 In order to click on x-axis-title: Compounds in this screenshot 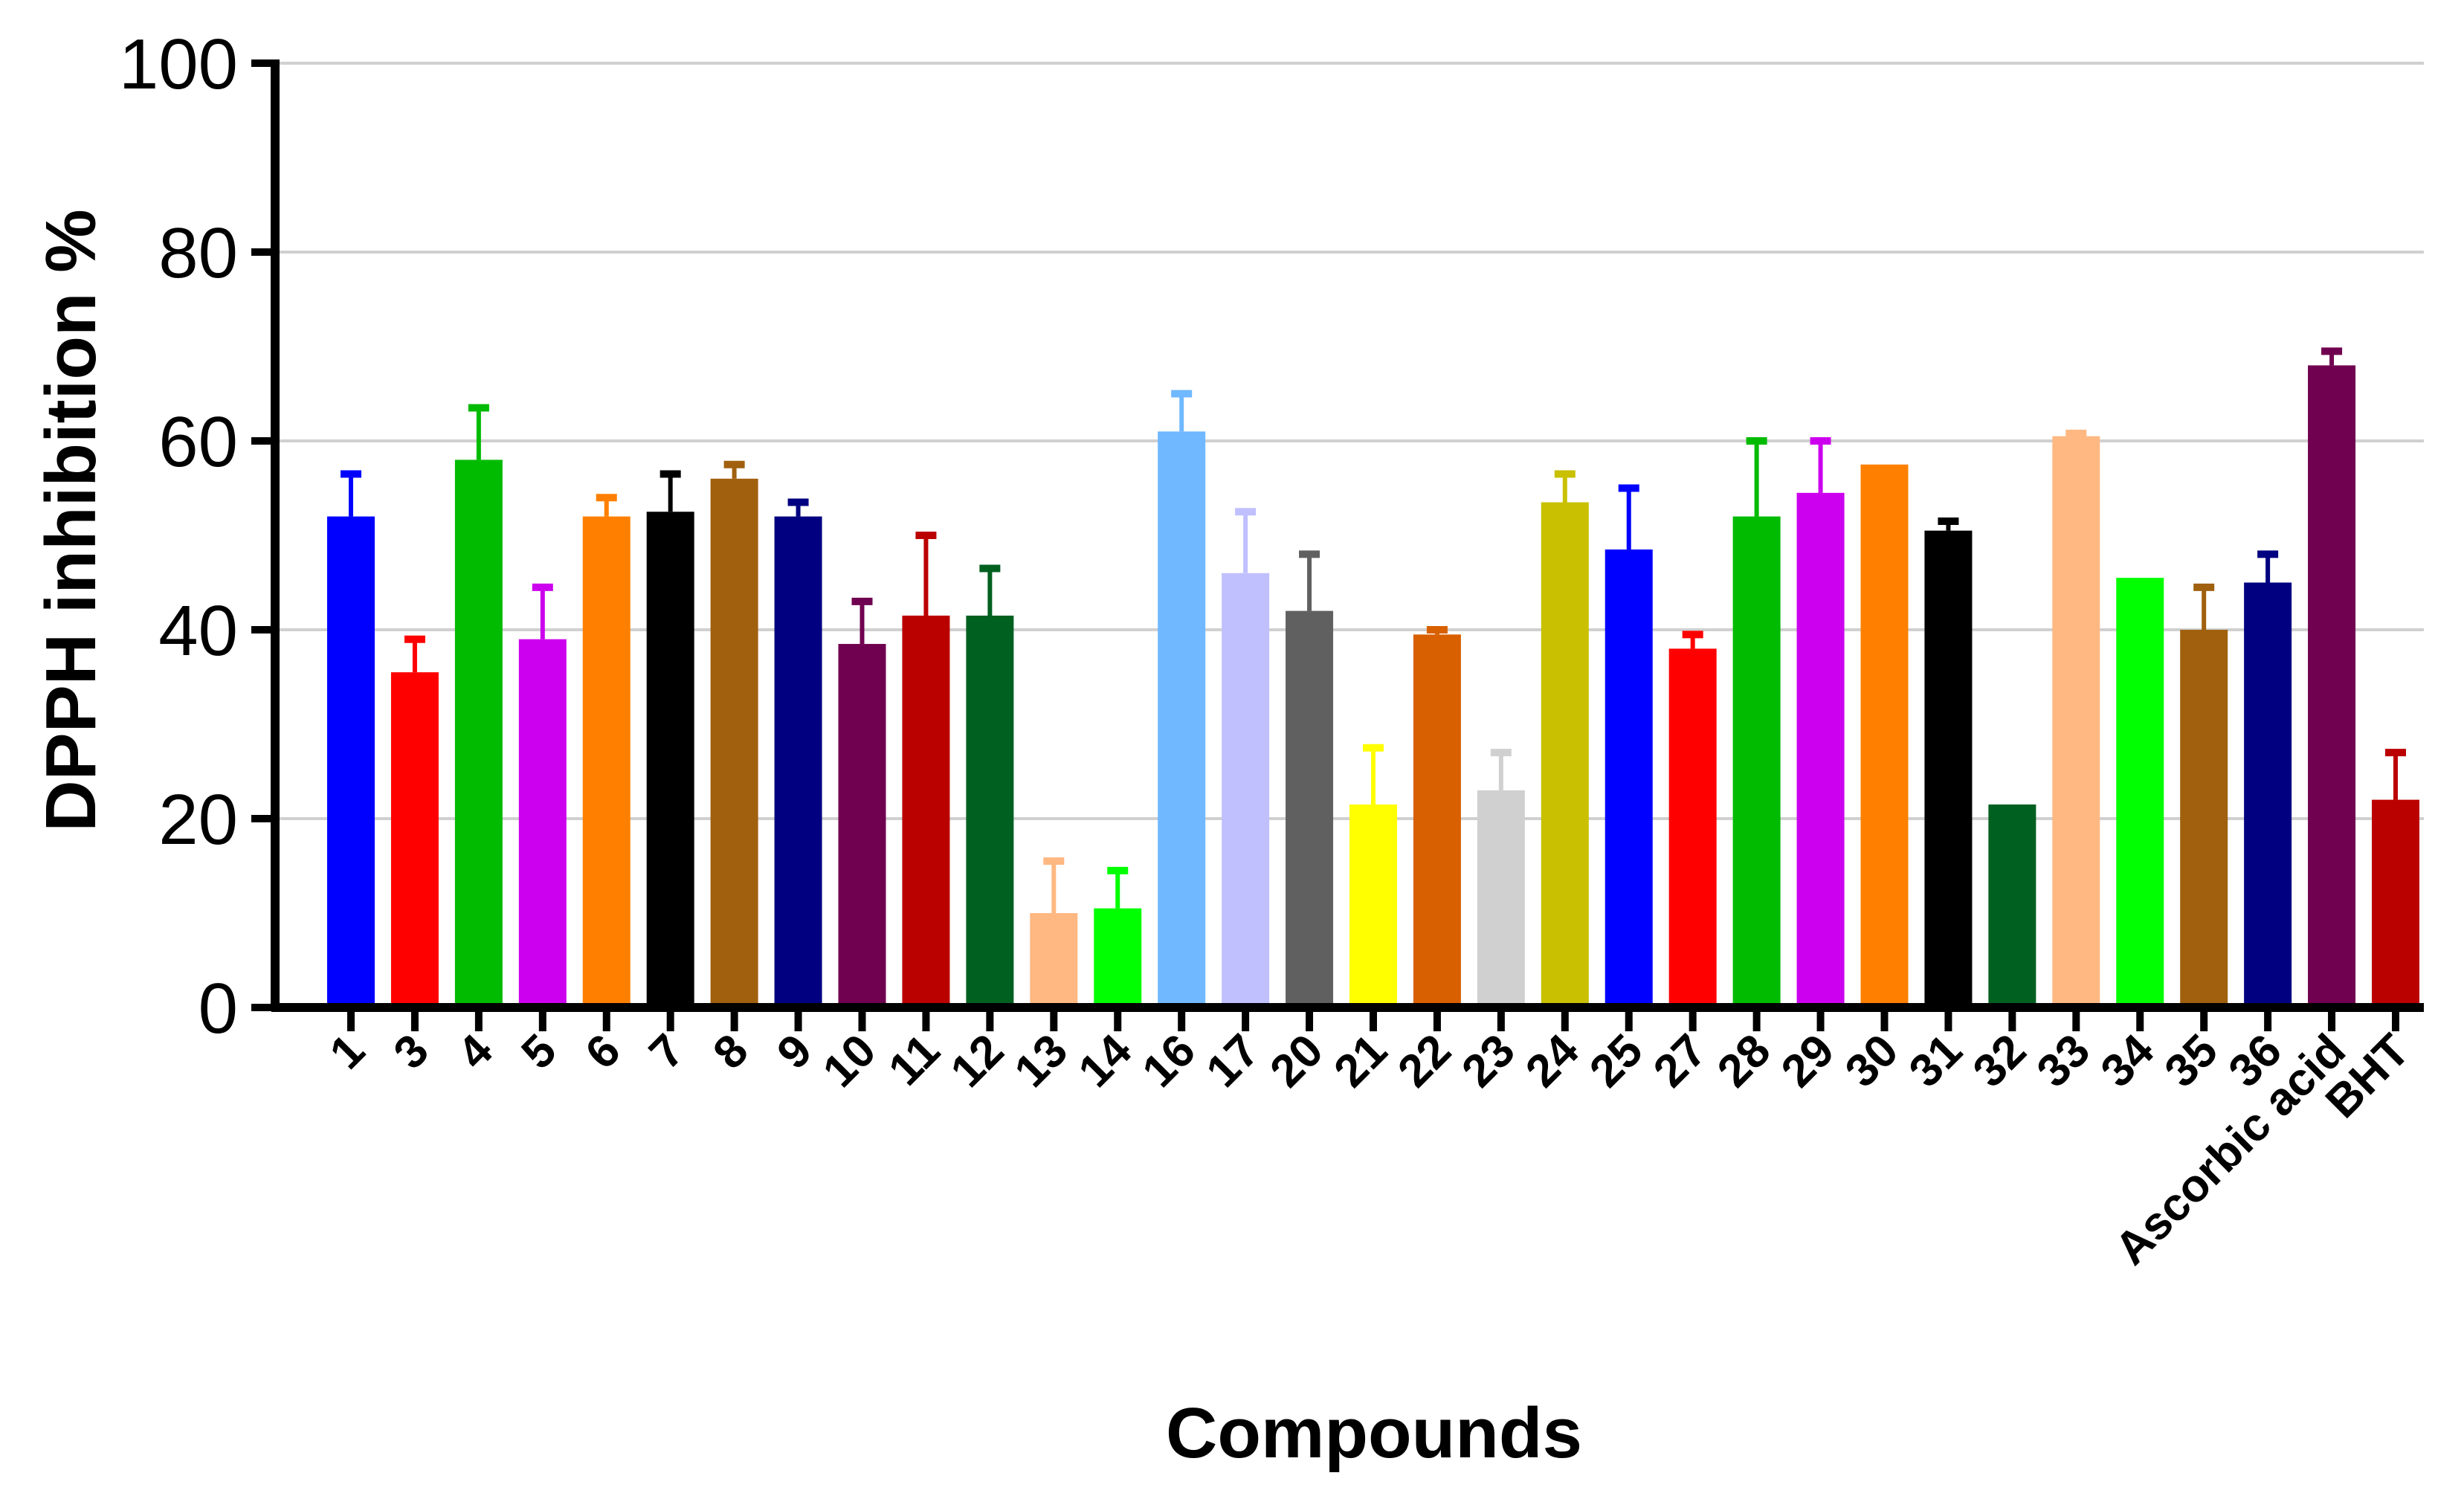, I will do `click(1374, 1433)`.